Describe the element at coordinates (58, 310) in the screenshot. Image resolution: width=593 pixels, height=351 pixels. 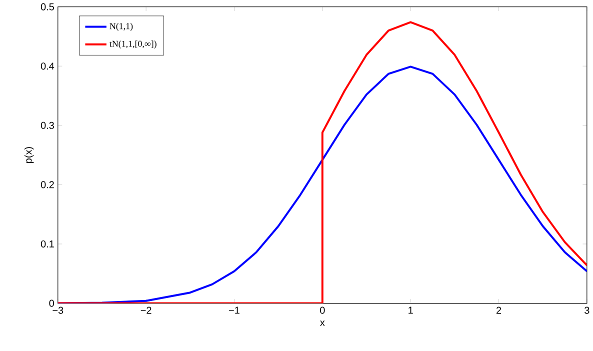
I see `x-tick-label: −3` at that location.